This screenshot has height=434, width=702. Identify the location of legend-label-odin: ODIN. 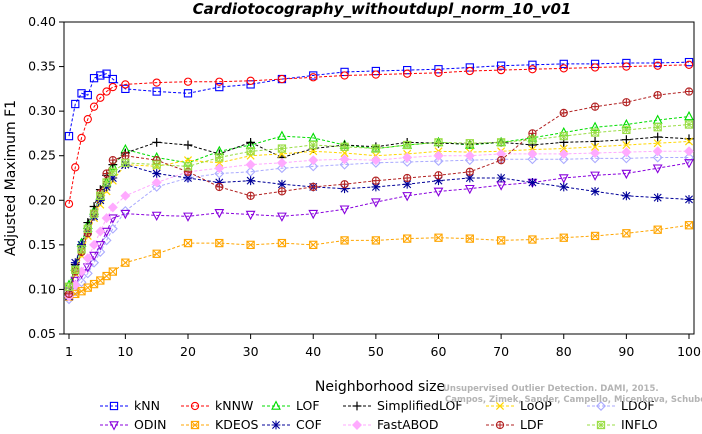
(150, 424).